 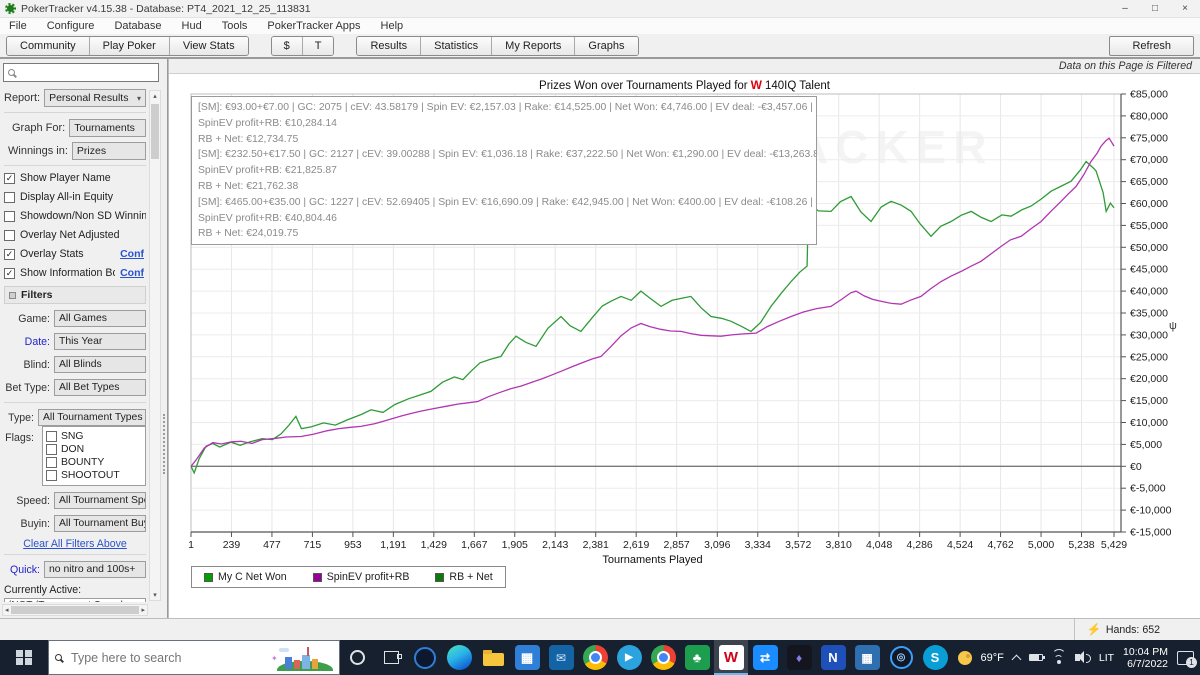 I want to click on conf-link-show-information-box: Conf, so click(x=132, y=273).